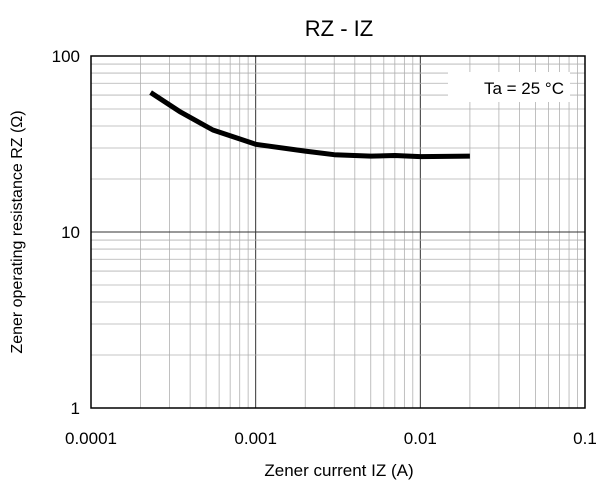 This screenshot has width=599, height=484. I want to click on y-axis-label: Zener operating resistance RZ (Ω), so click(17, 231).